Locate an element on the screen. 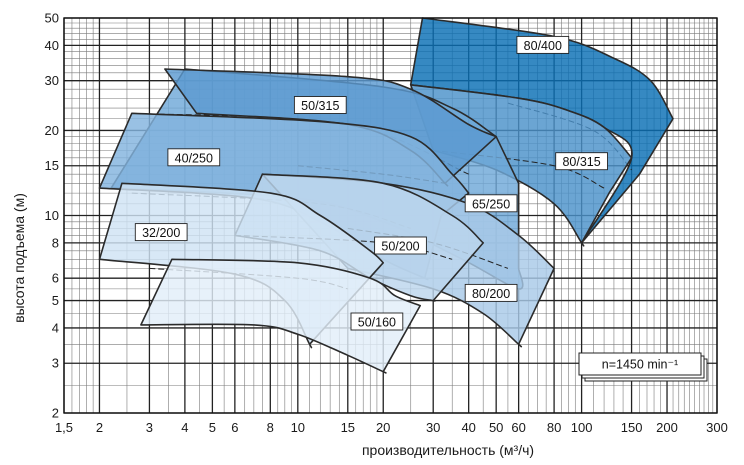 Image resolution: width=744 pixels, height=465 pixels. field-label-text: 50/160 is located at coordinates (377, 323).